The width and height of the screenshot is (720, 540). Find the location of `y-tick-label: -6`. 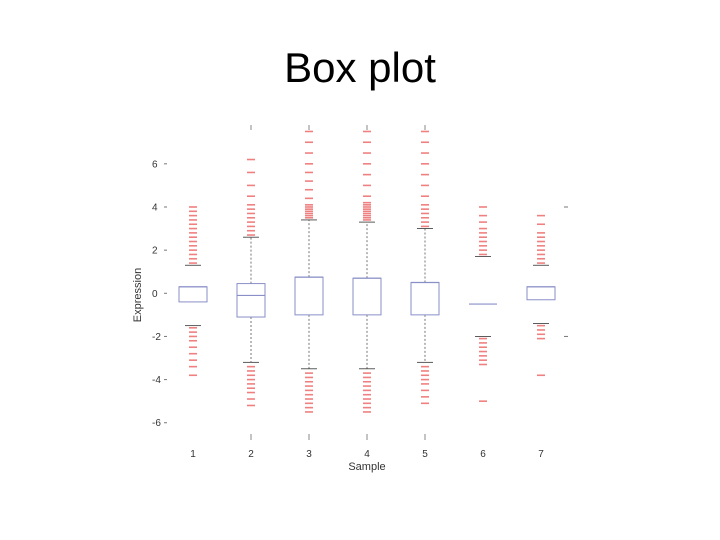

y-tick-label: -6 is located at coordinates (156, 423).